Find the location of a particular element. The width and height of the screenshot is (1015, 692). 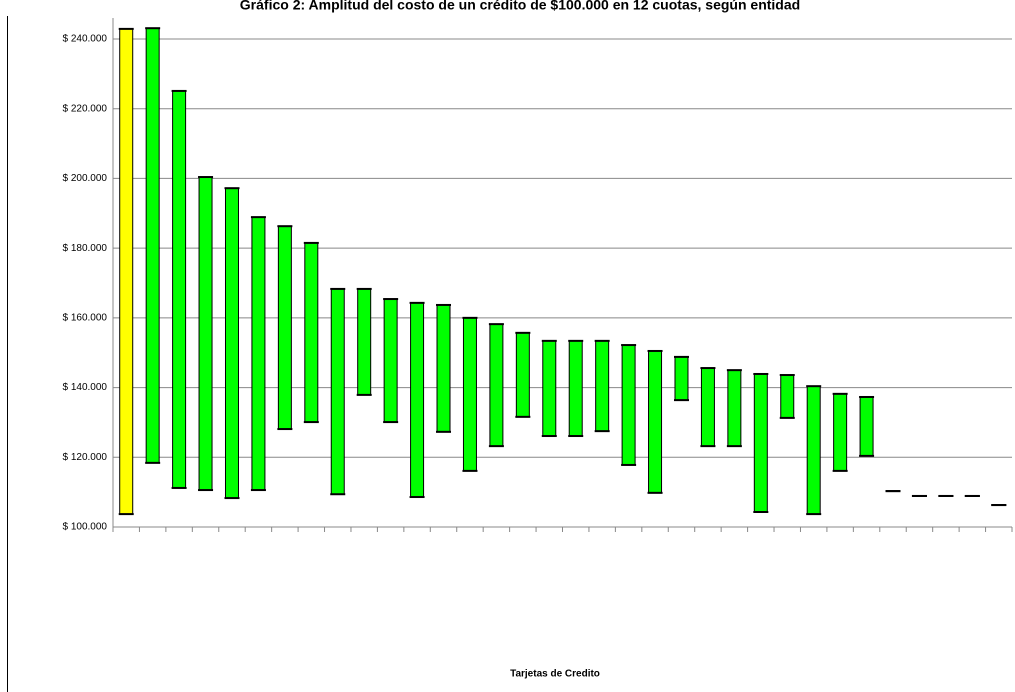

x-axis-label: Tarjetas de Credito is located at coordinates (555, 674).